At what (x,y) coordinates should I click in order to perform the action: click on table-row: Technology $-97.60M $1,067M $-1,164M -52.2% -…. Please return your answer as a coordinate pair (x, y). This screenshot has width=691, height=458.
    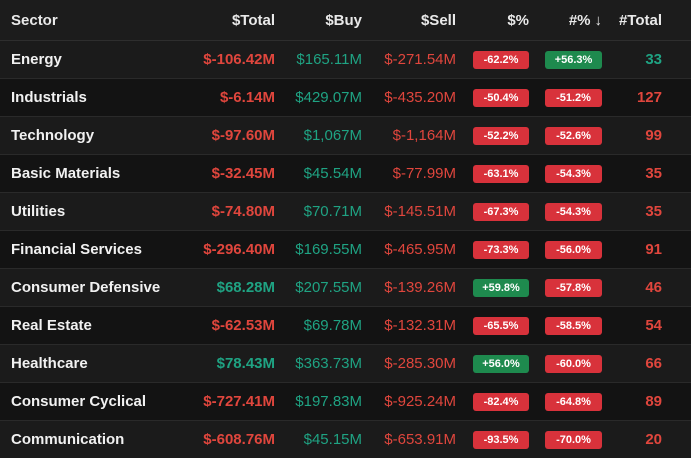
    Looking at the image, I should click on (345, 136).